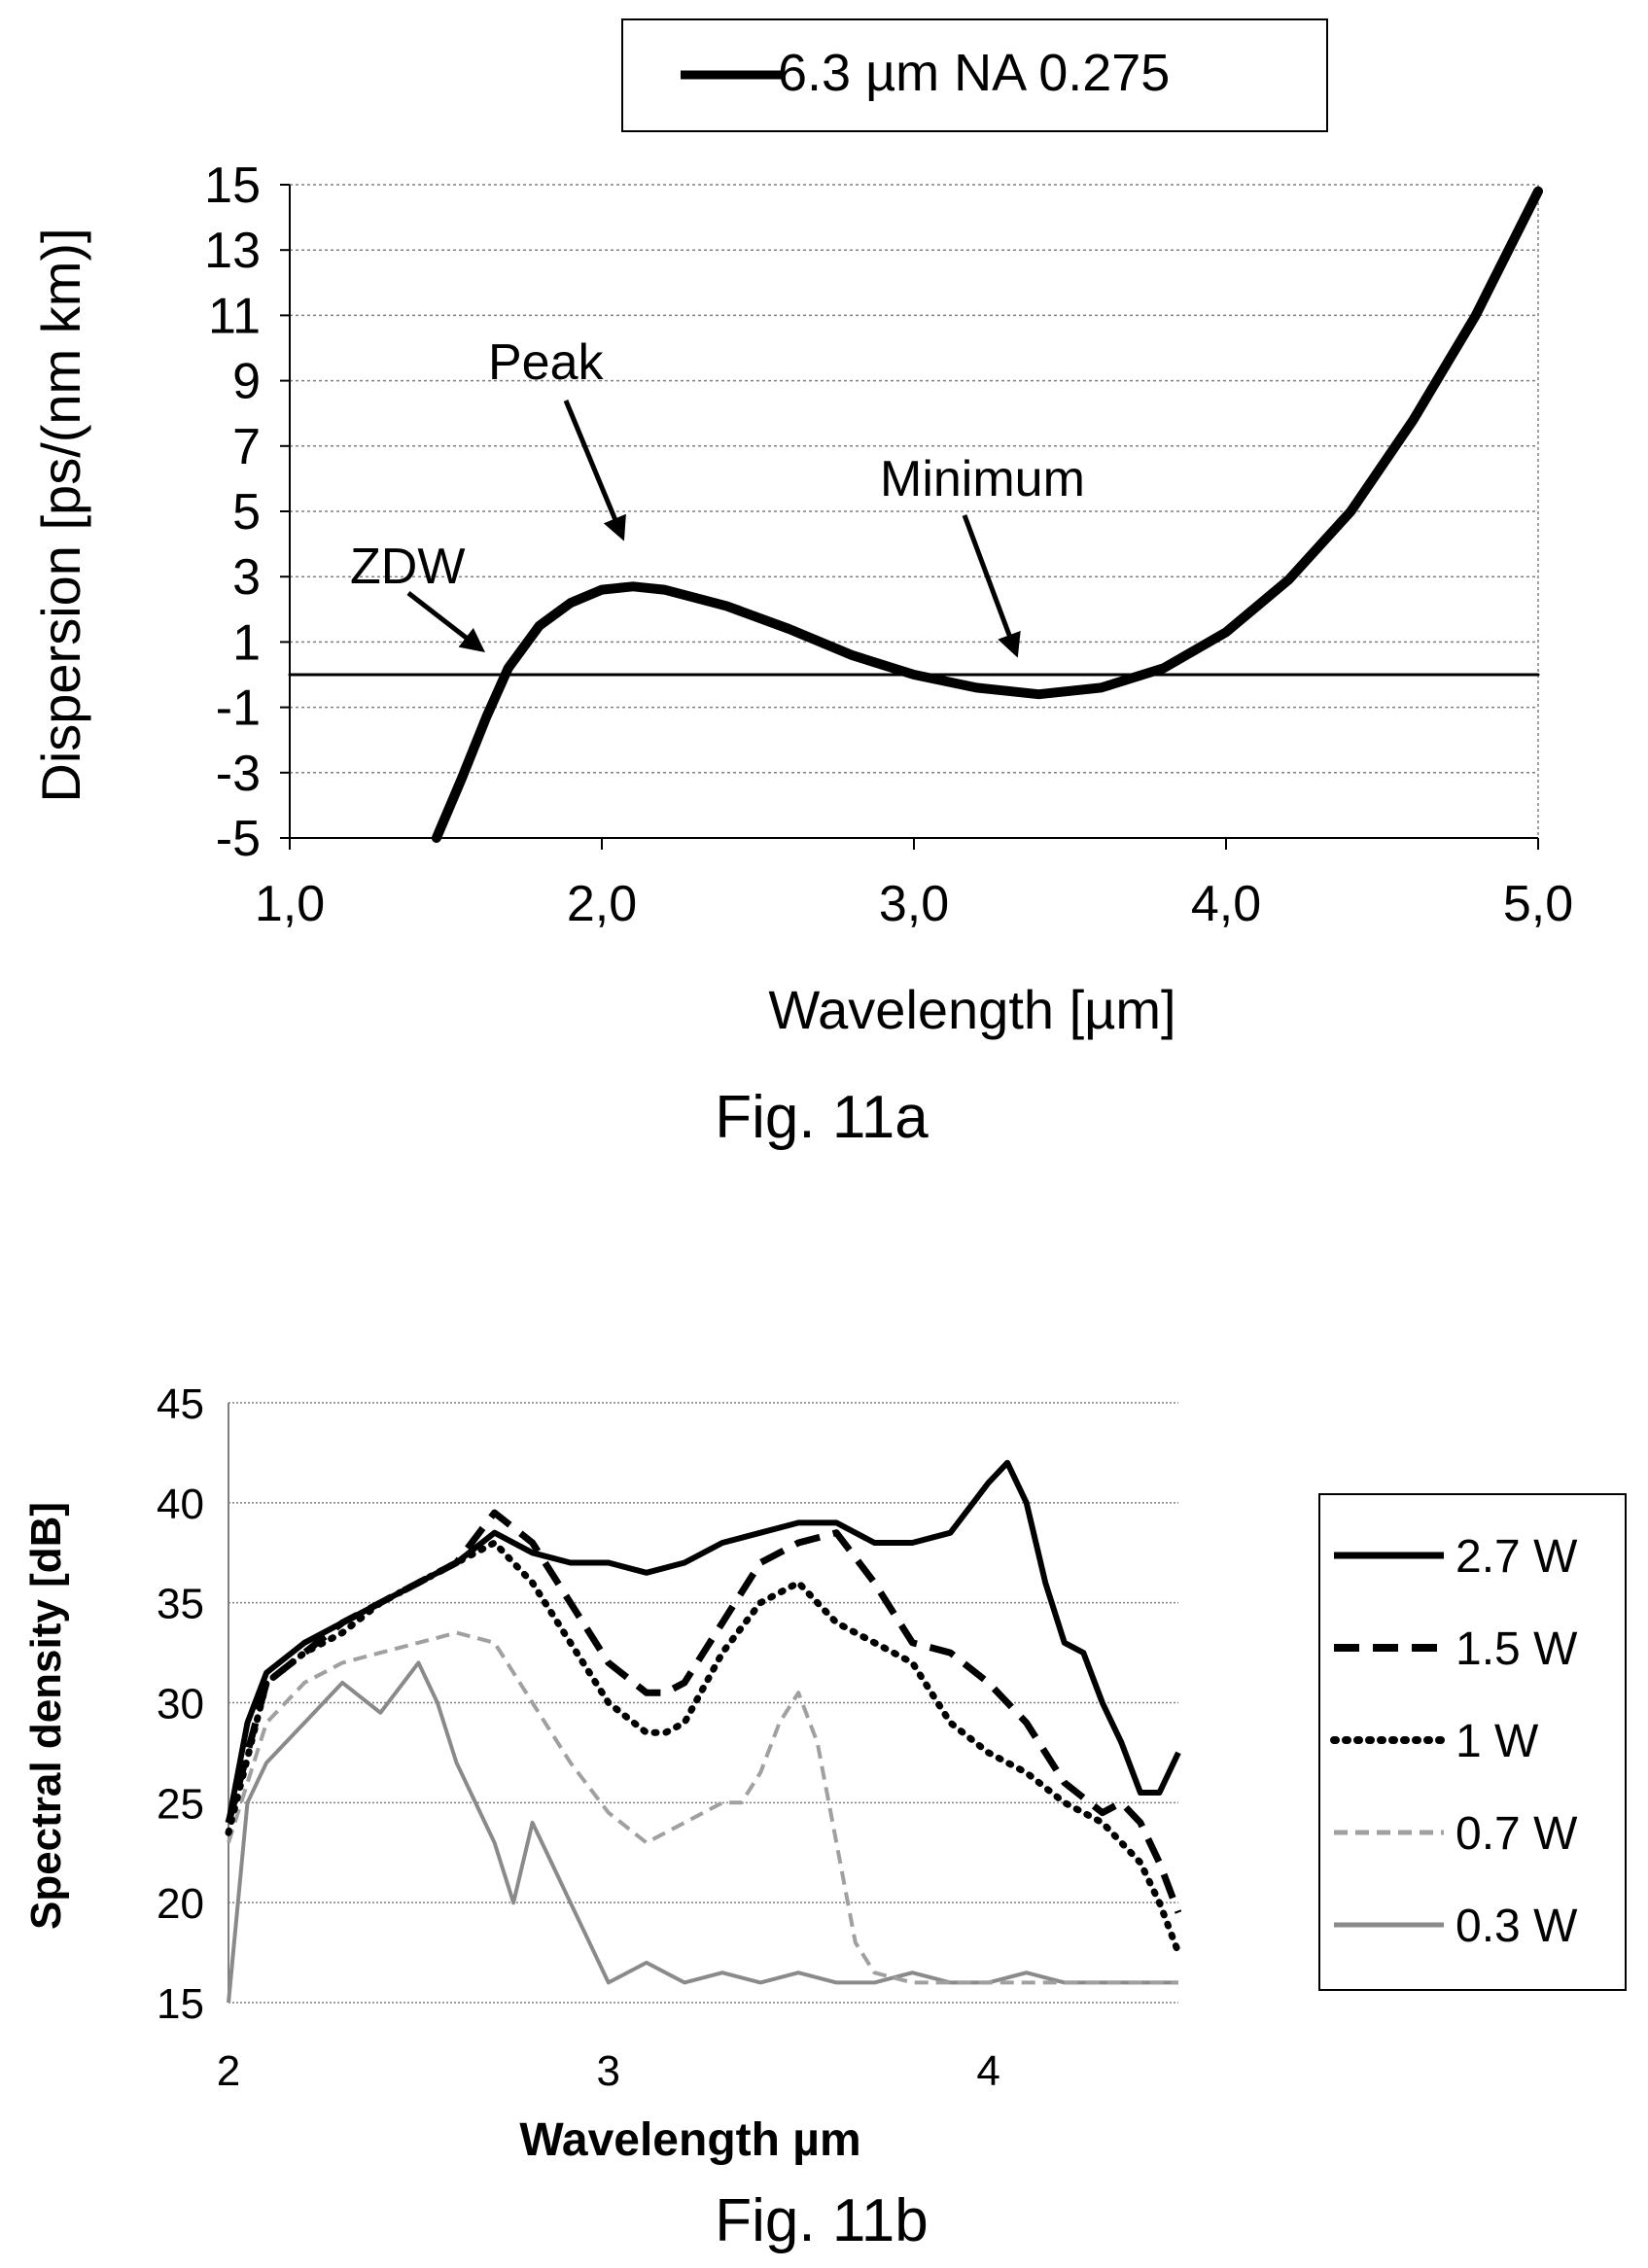 This screenshot has width=1648, height=2268. I want to click on x-axis-label-11b: Wavelength µm, so click(689, 2140).